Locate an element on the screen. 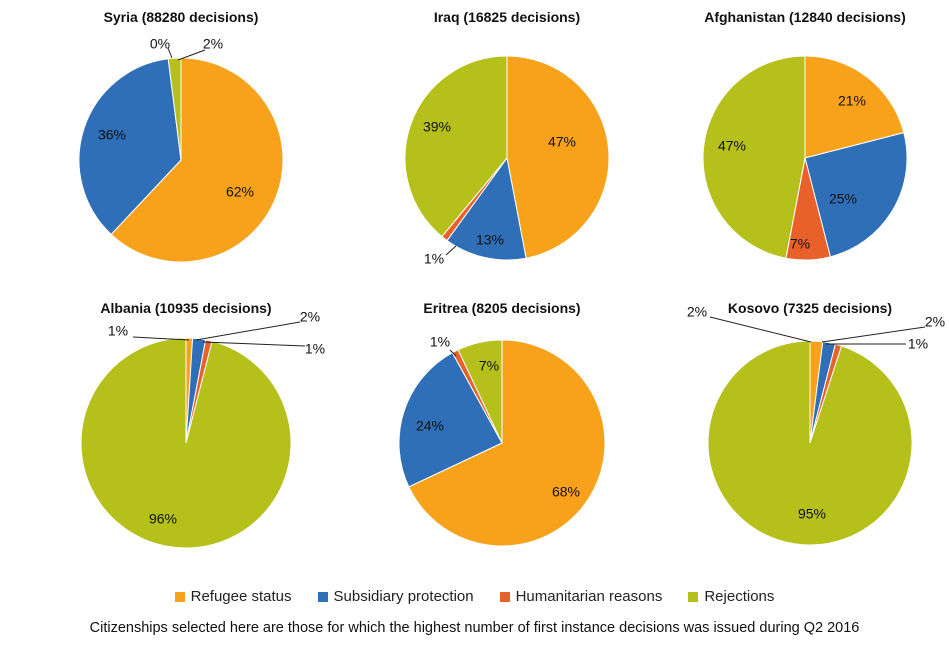 The height and width of the screenshot is (646, 949). pie-title-1: Syria (88280 decisions) is located at coordinates (181, 17).